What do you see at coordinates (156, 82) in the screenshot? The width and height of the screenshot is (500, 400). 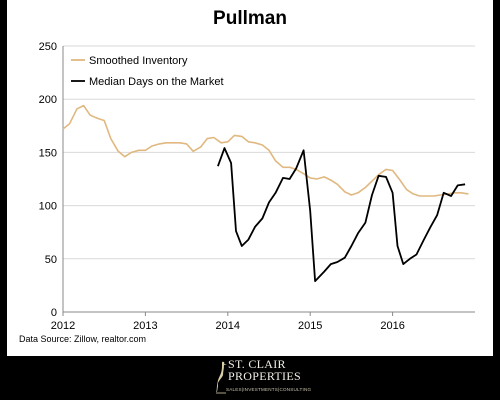 I see `legend-label: Median Days on the Market` at bounding box center [156, 82].